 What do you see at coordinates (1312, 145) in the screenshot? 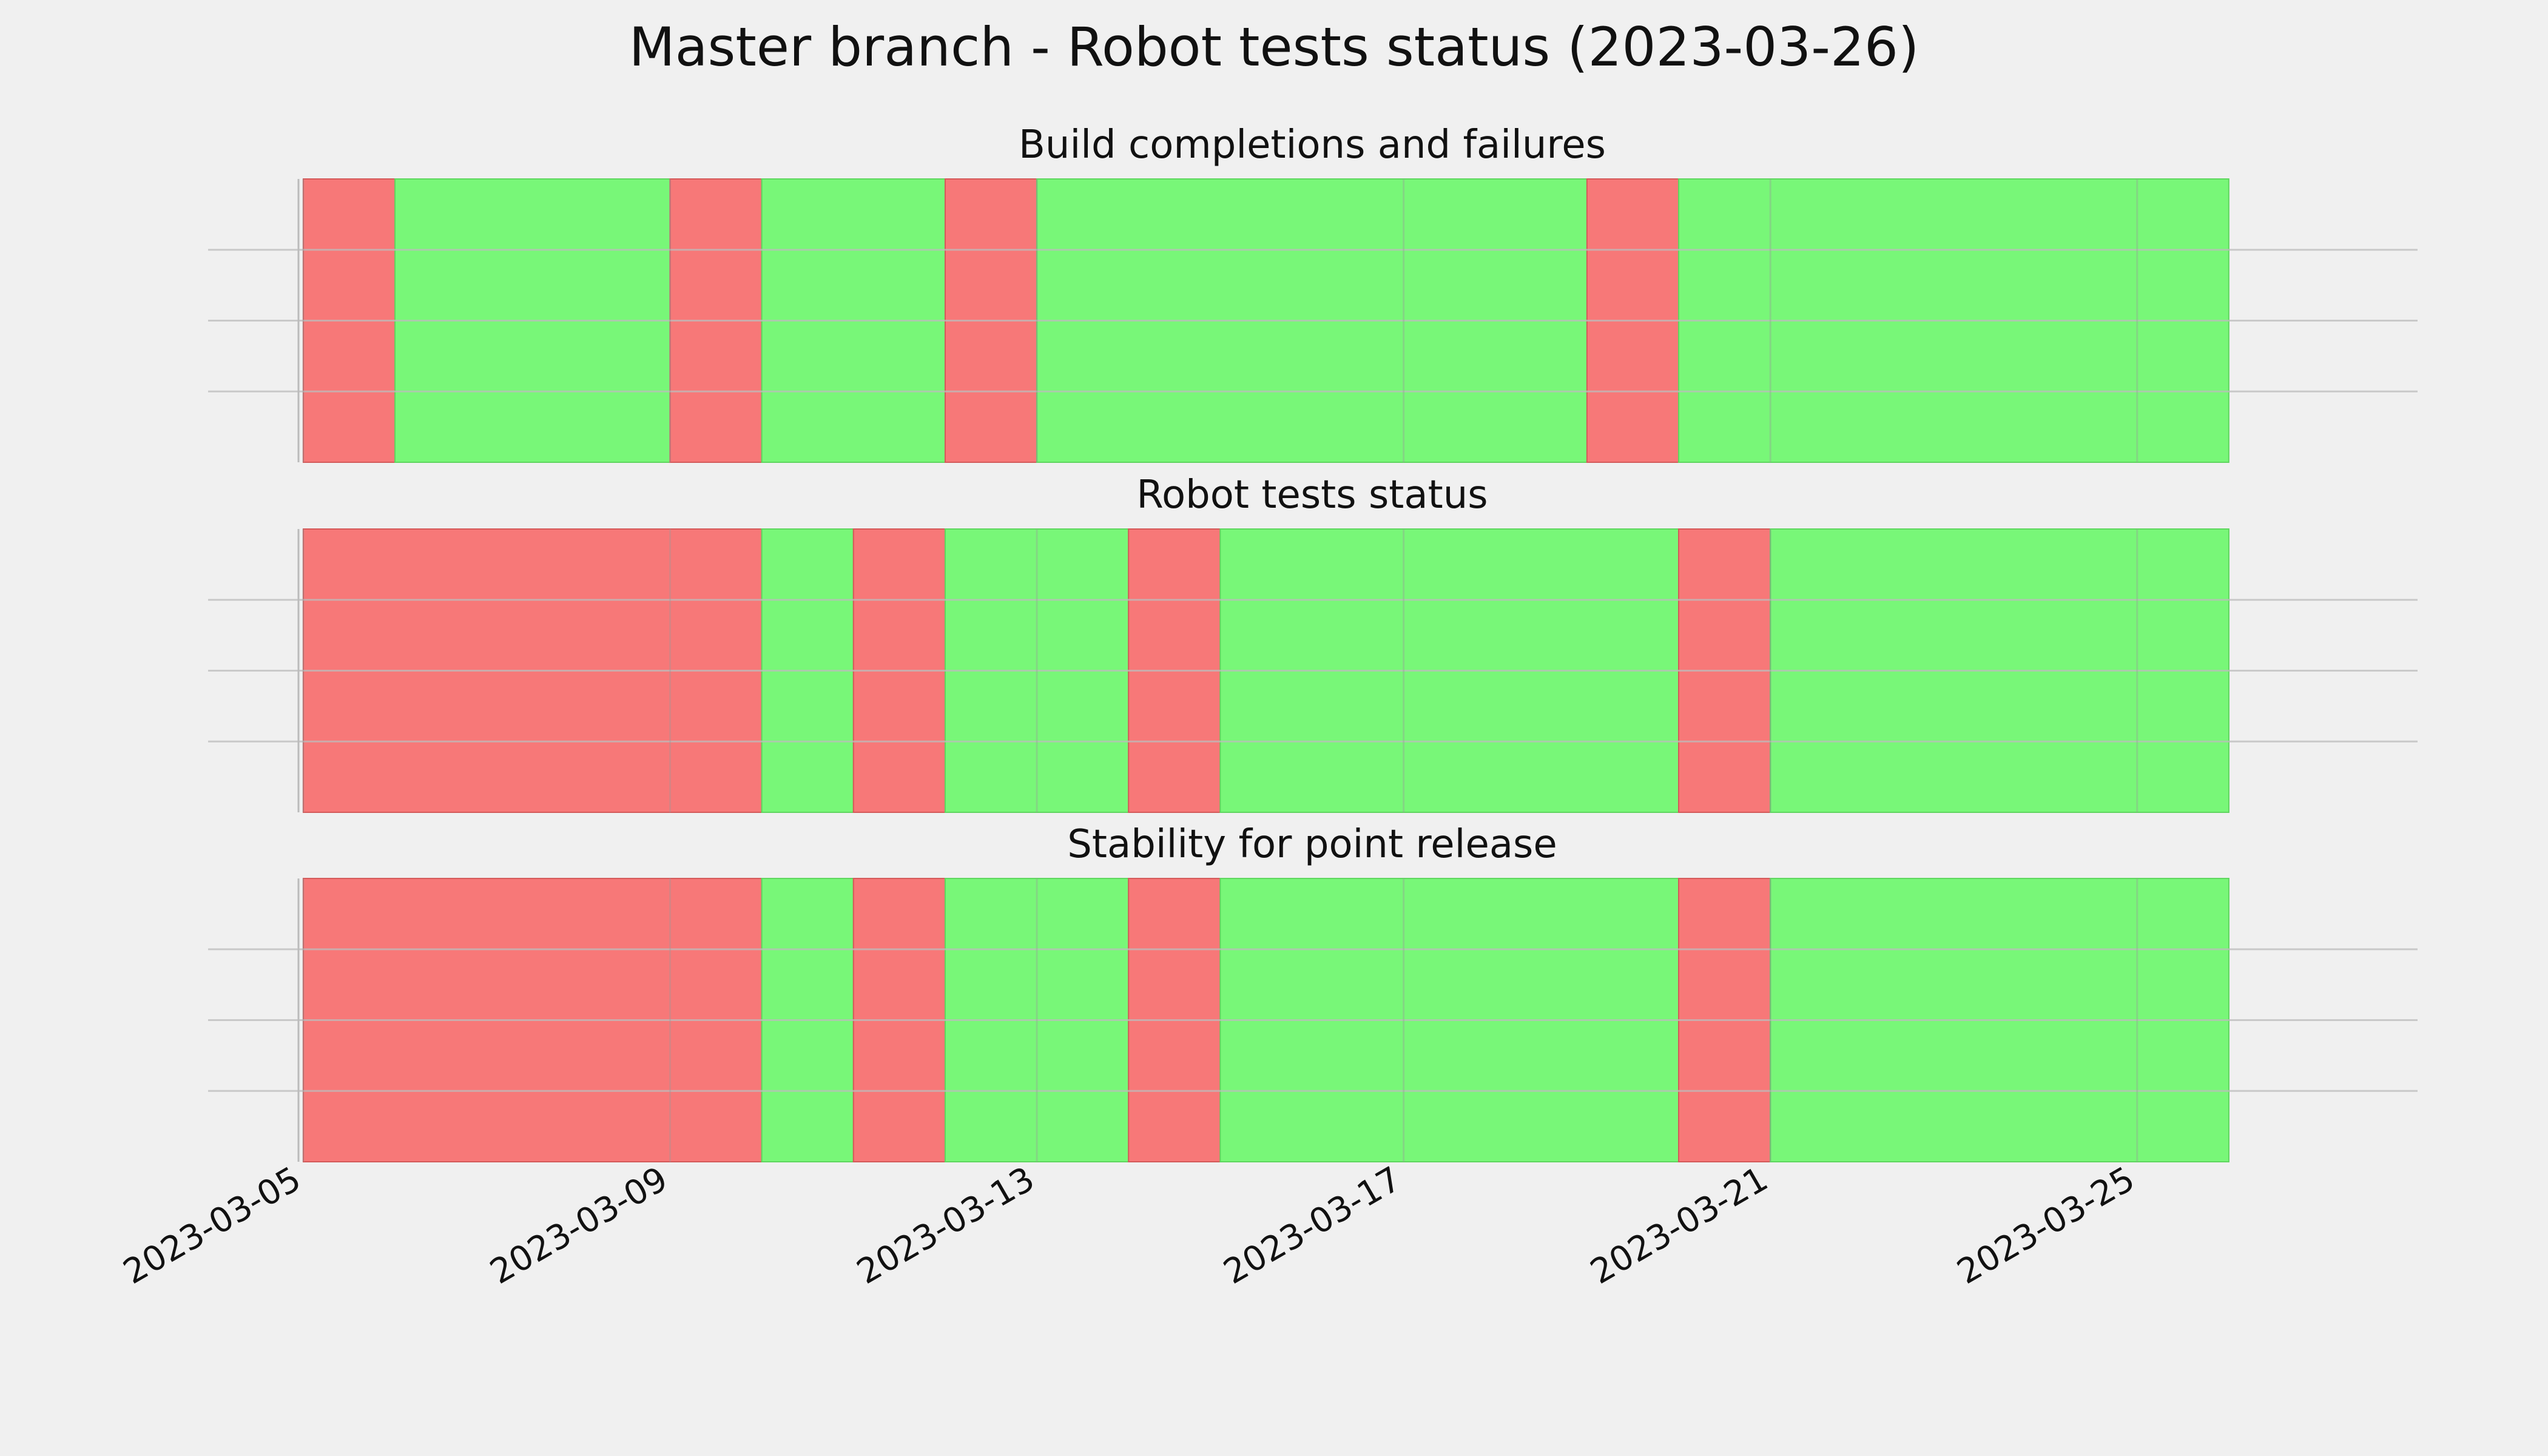
I see `panel-title: Build completions and failures` at bounding box center [1312, 145].